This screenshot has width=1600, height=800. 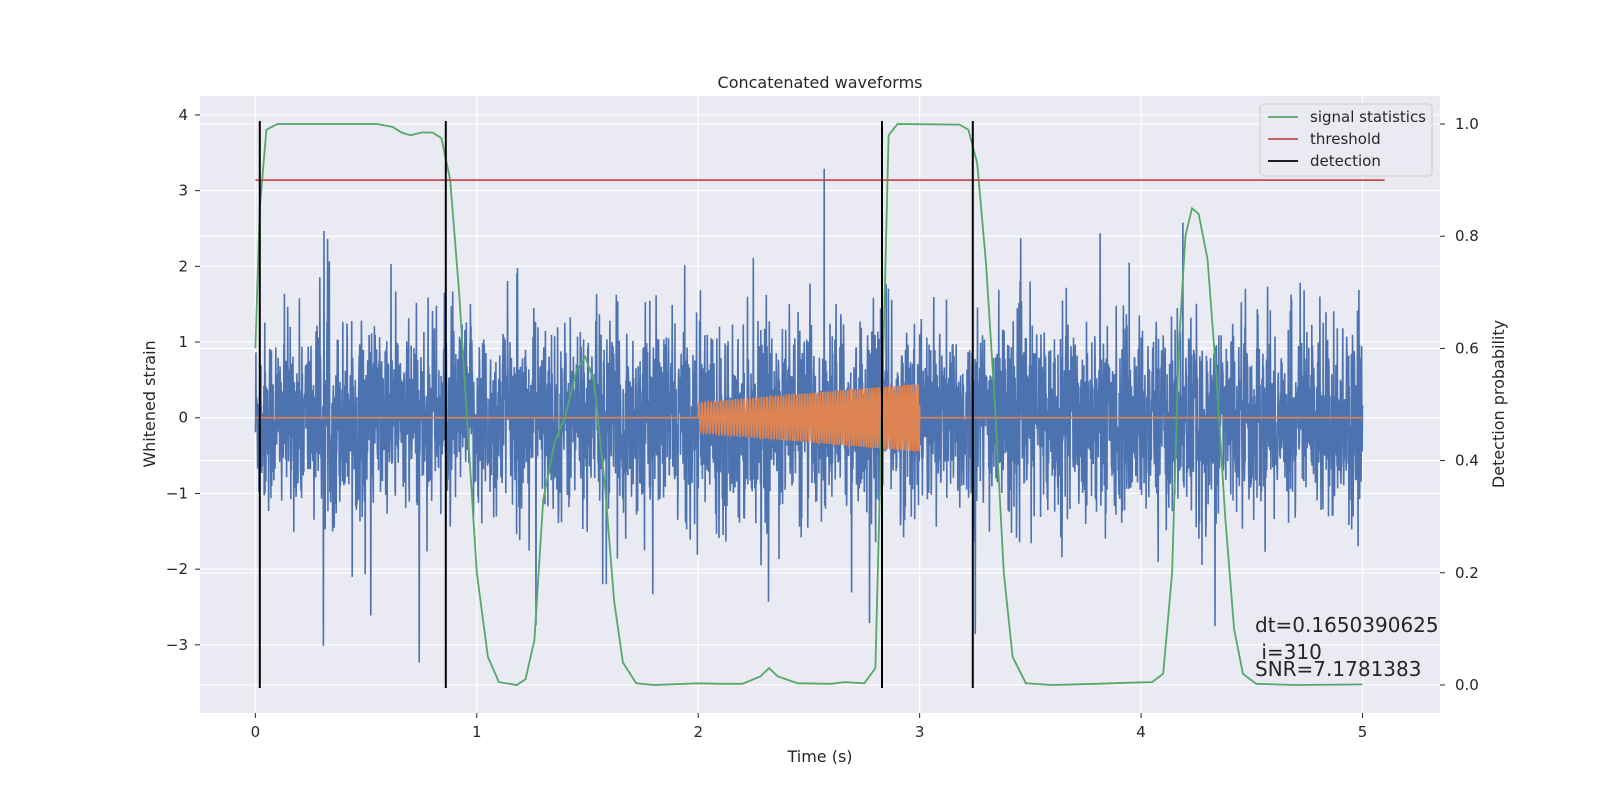 What do you see at coordinates (177, 493) in the screenshot?
I see `y-left-tick-label-5: −1` at bounding box center [177, 493].